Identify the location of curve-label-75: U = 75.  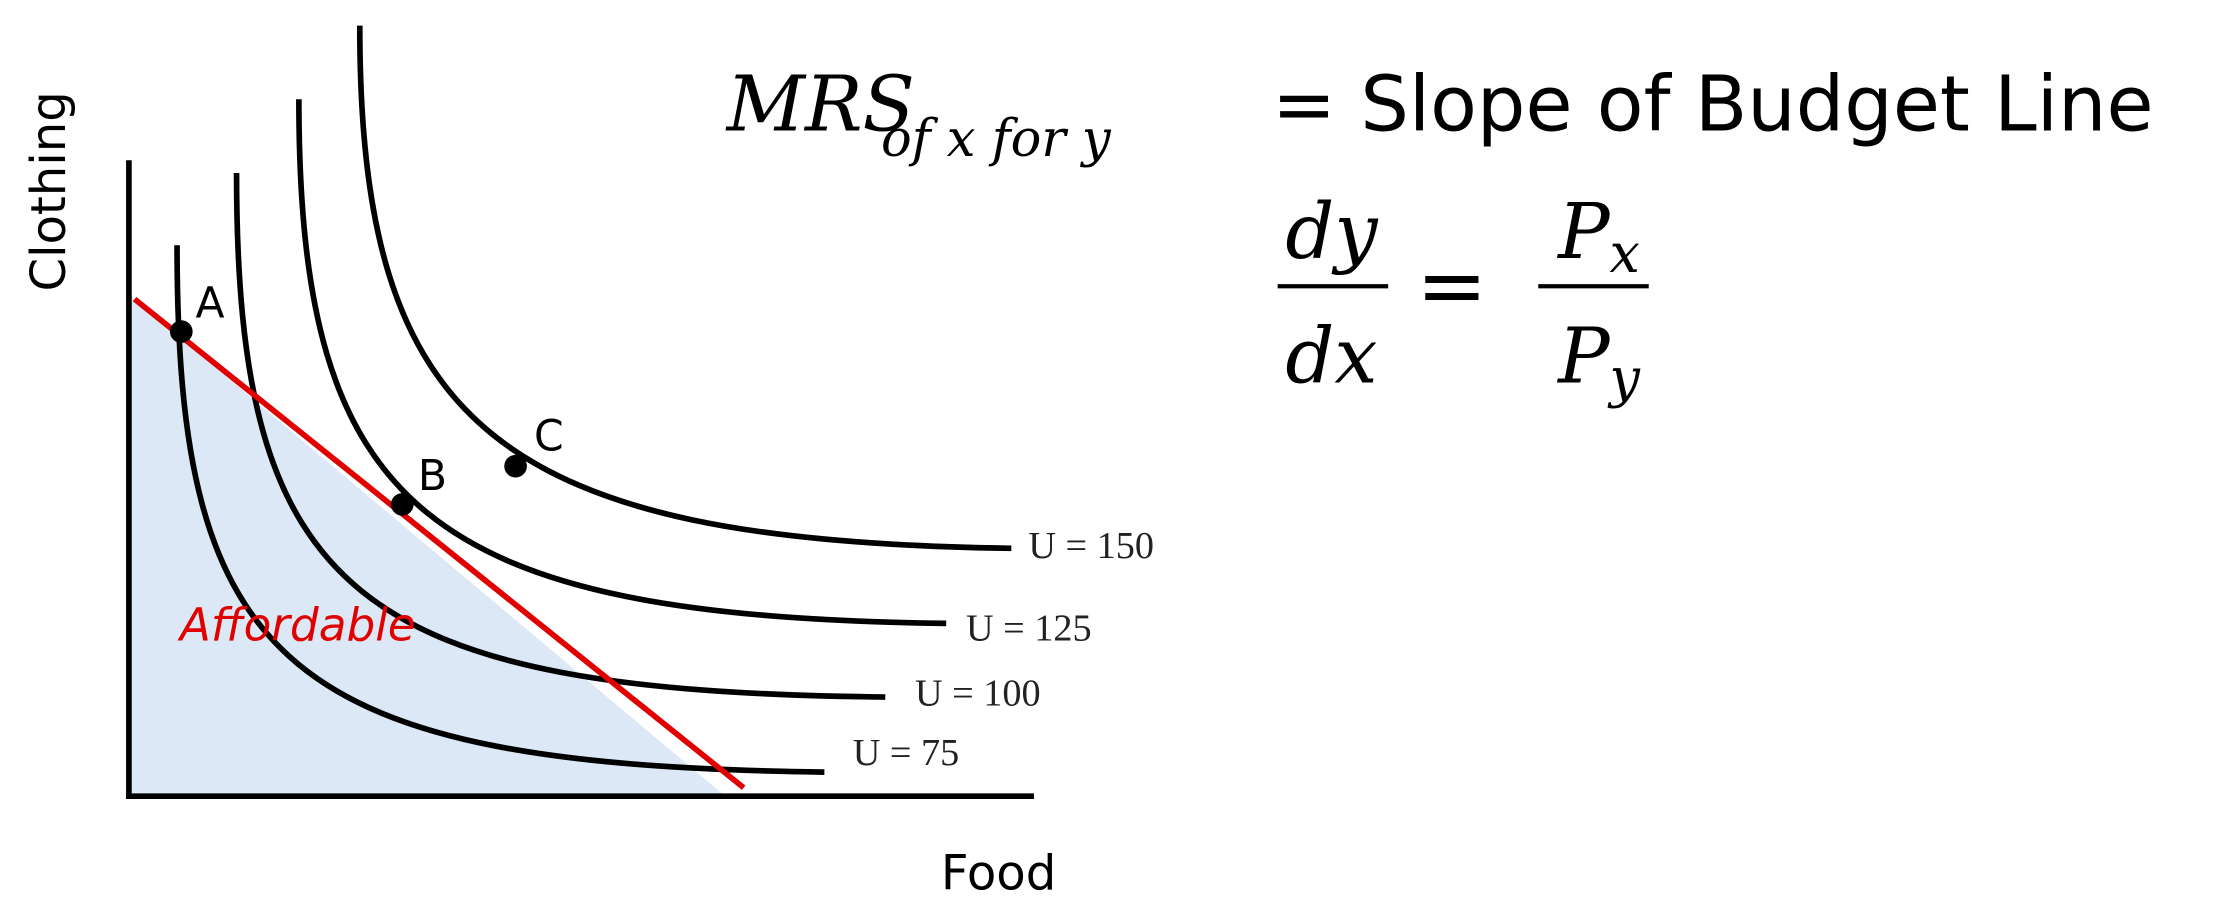
(906, 753).